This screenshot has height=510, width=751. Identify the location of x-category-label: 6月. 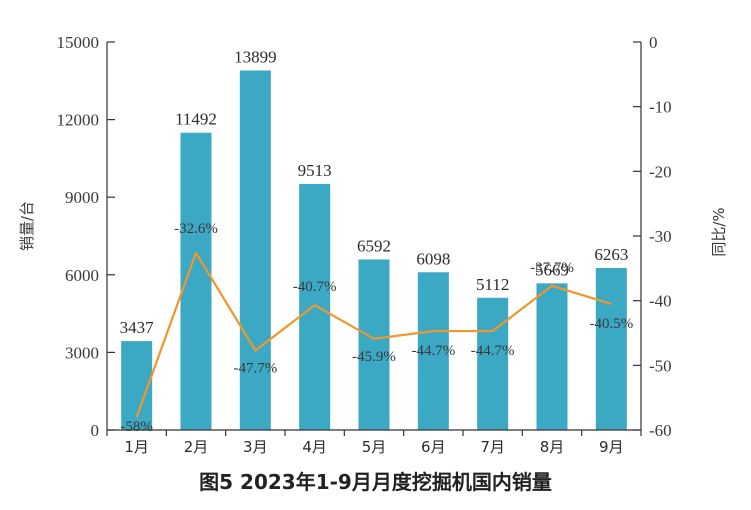
(433, 447).